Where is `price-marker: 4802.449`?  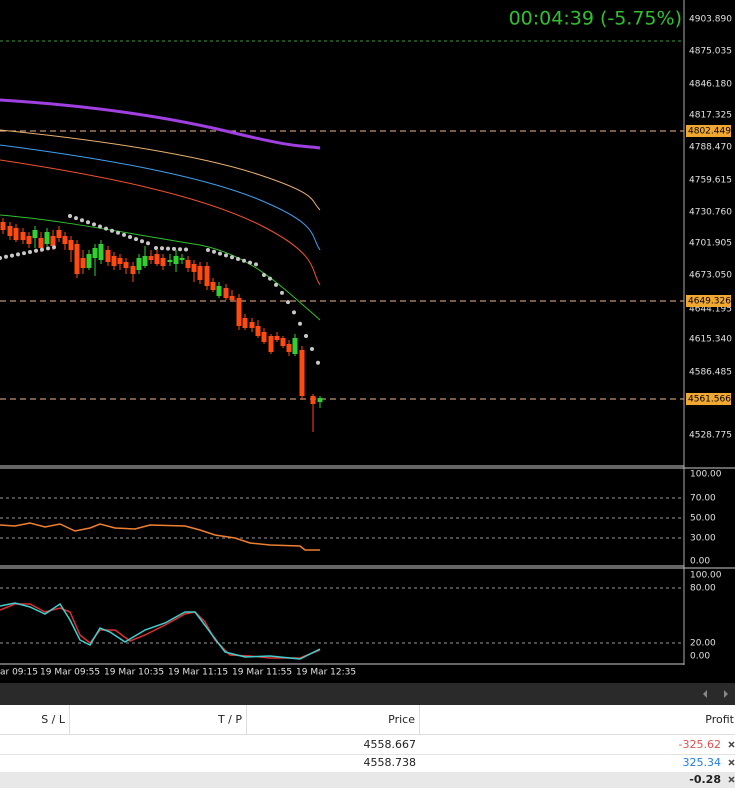
price-marker: 4802.449 is located at coordinates (709, 132).